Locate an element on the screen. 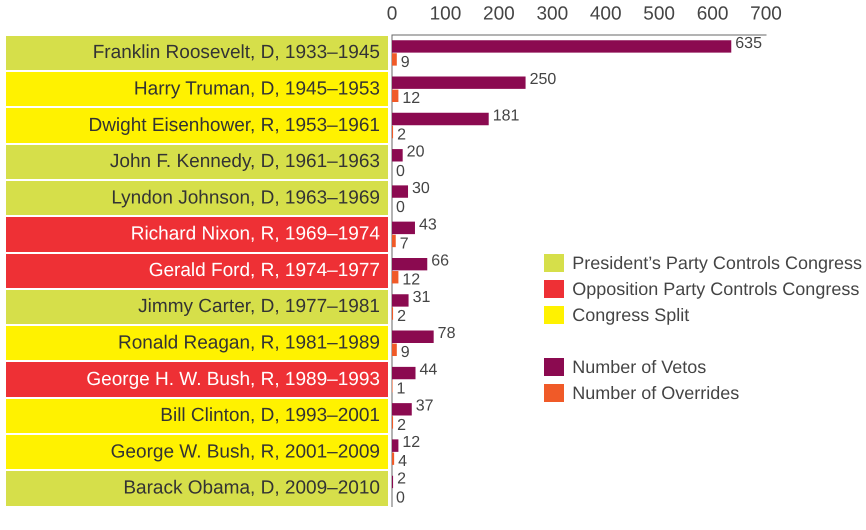 This screenshot has width=866, height=530. legend-label: Number of Vetos is located at coordinates (639, 367).